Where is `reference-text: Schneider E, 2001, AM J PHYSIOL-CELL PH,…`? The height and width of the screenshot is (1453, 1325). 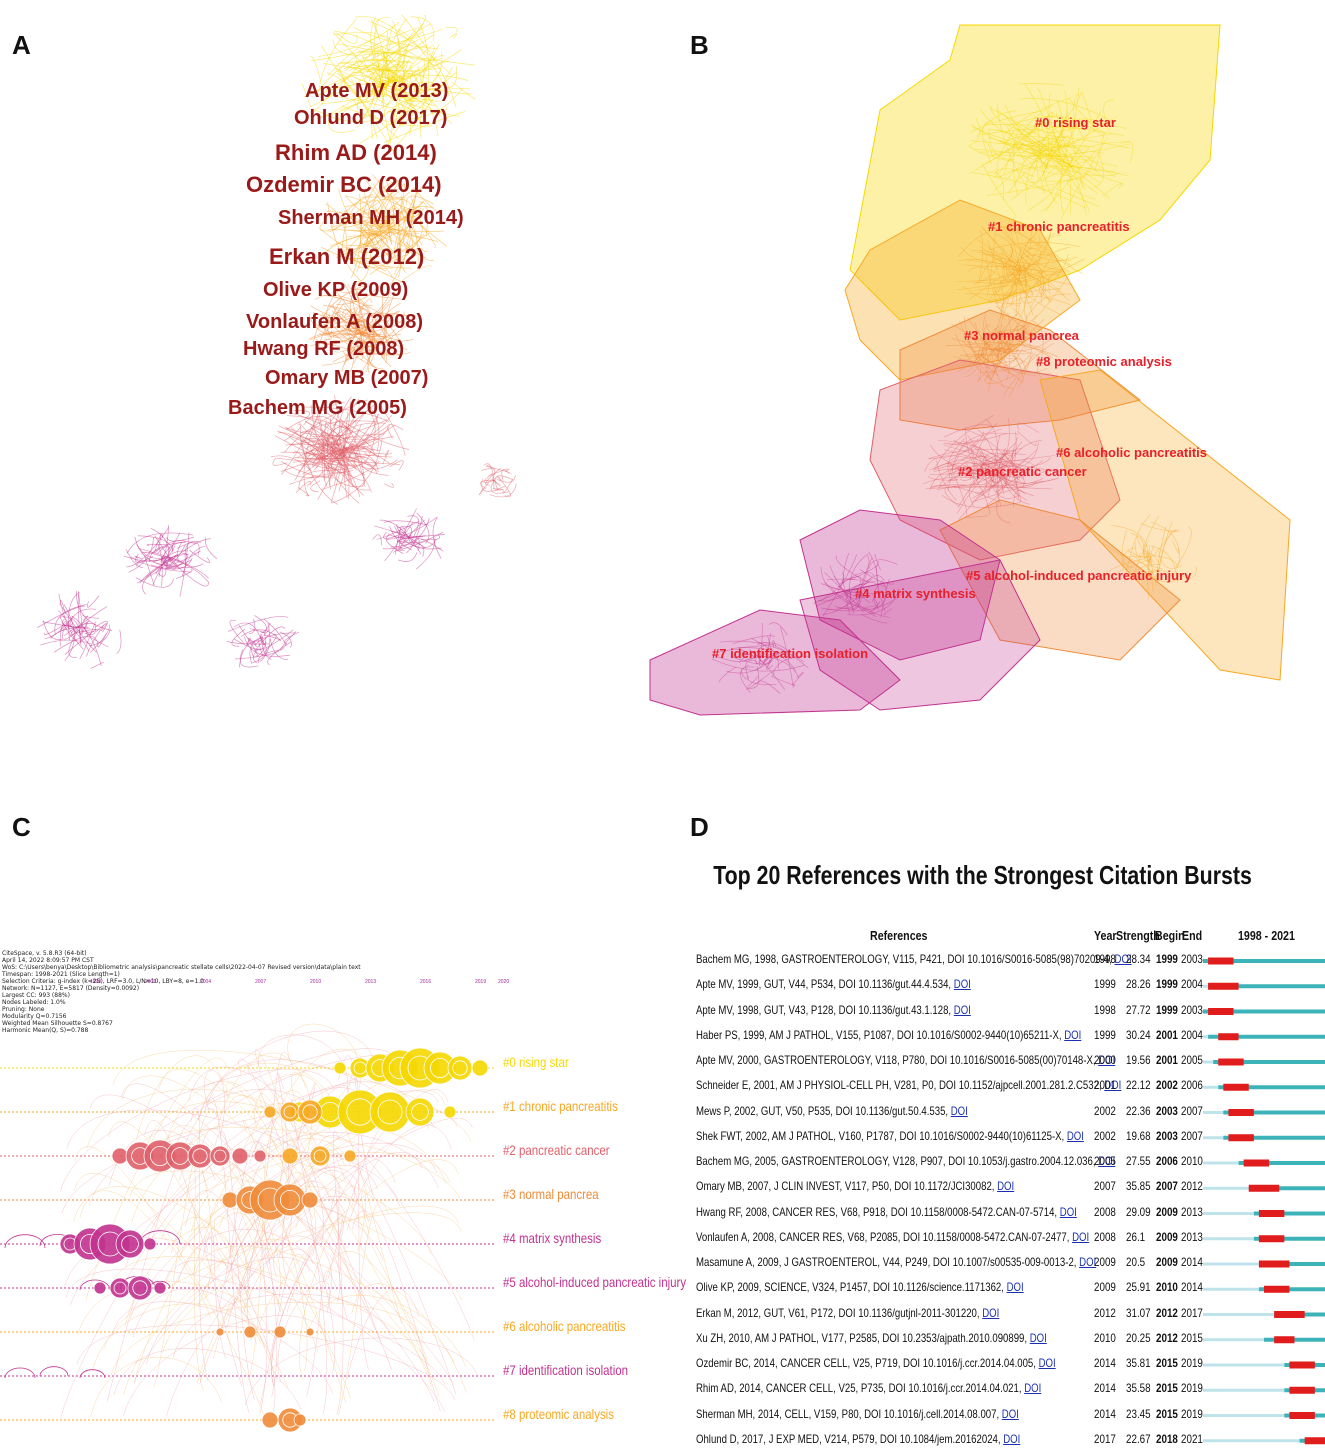 reference-text: Schneider E, 2001, AM J PHYSIOL-CELL PH,… is located at coordinates (900, 1085).